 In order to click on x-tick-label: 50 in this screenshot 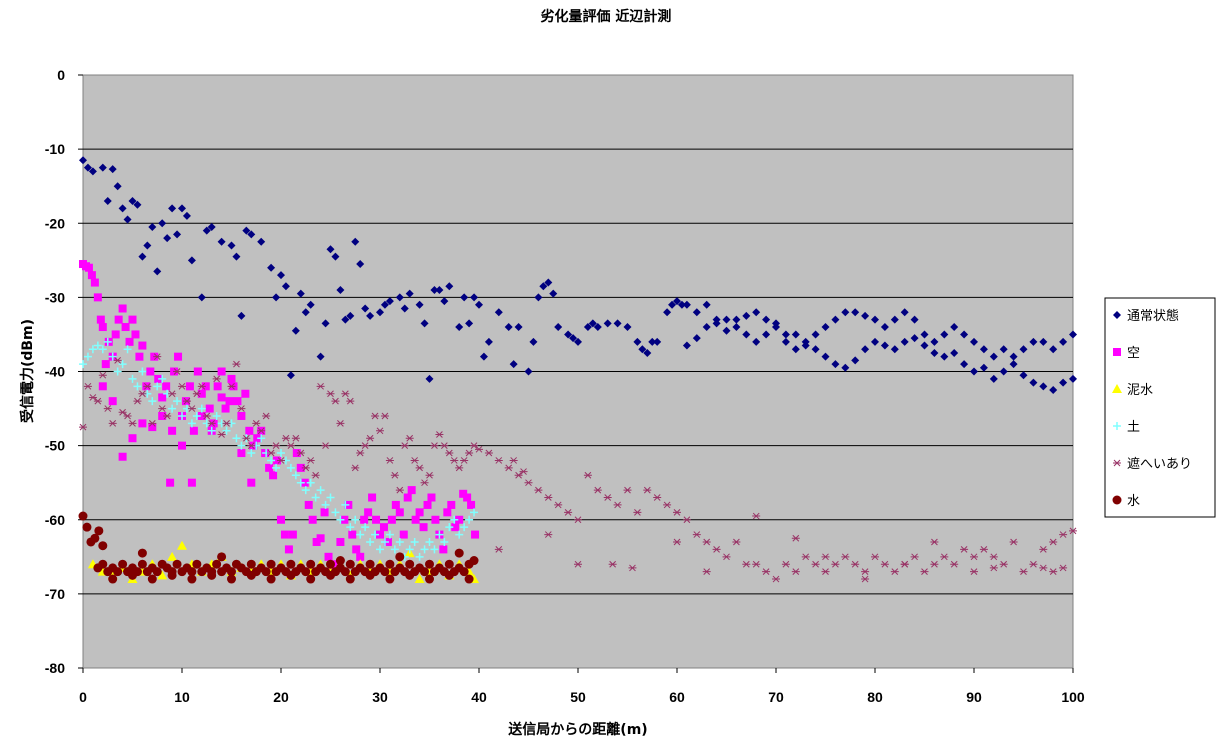, I will do `click(578, 697)`.